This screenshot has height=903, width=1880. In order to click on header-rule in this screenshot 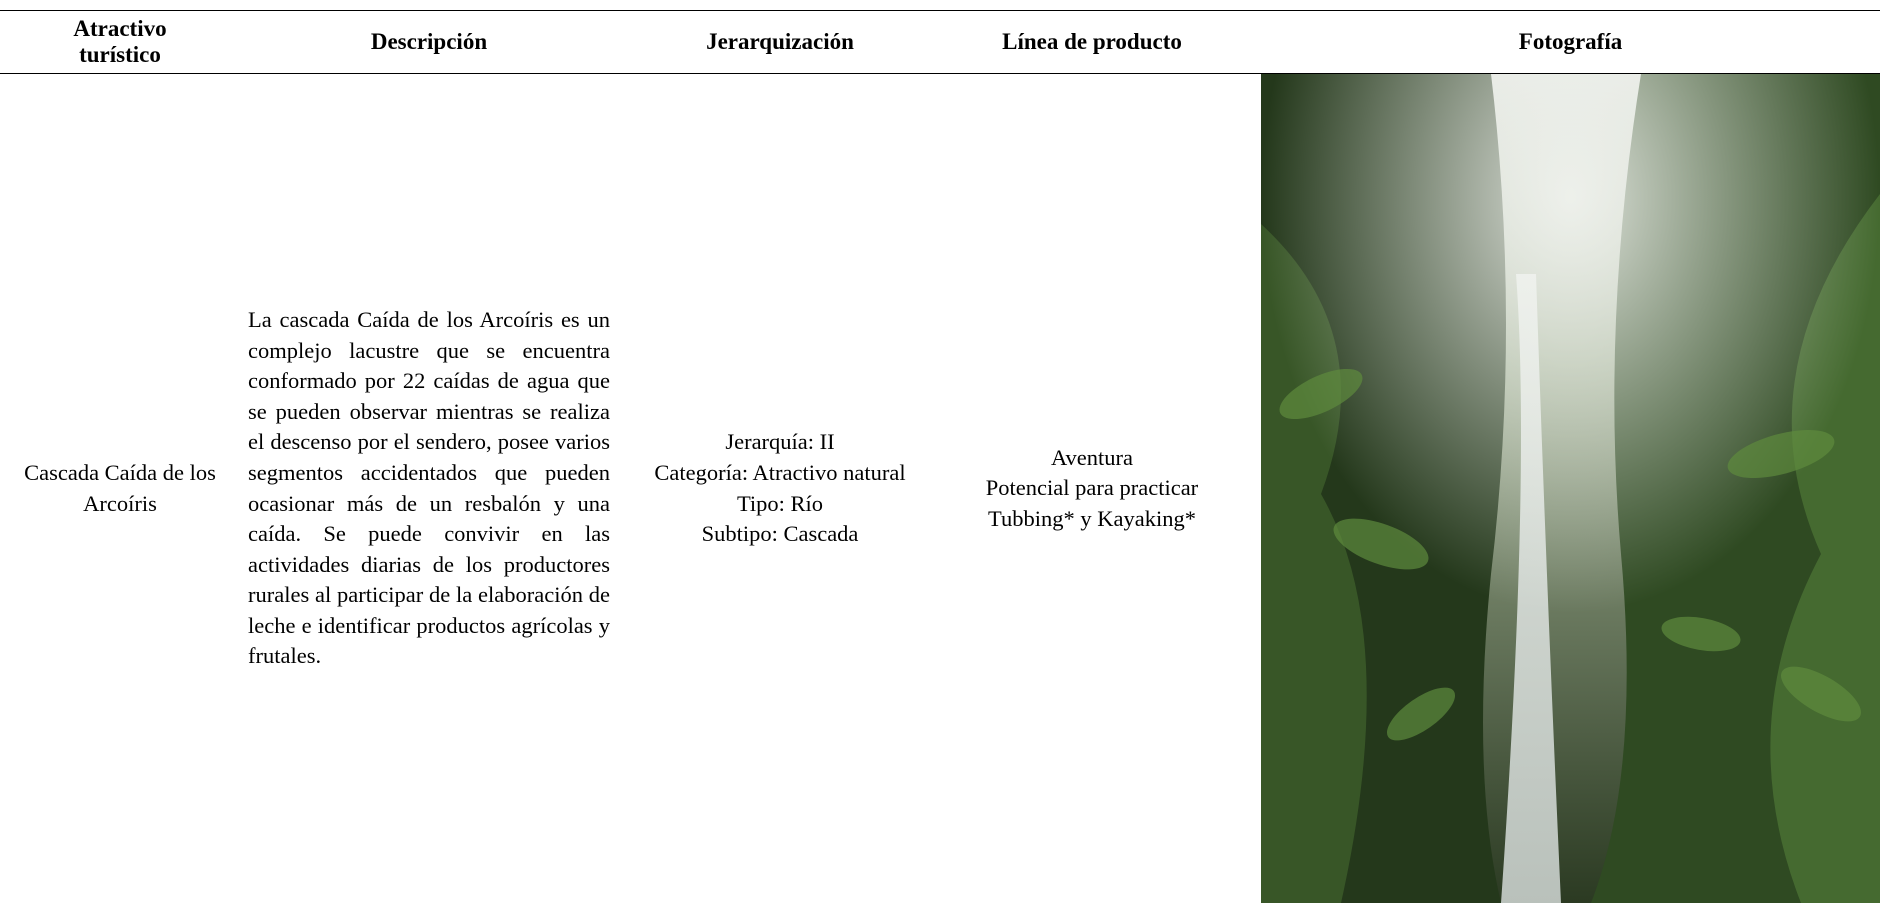, I will do `click(940, 73)`.